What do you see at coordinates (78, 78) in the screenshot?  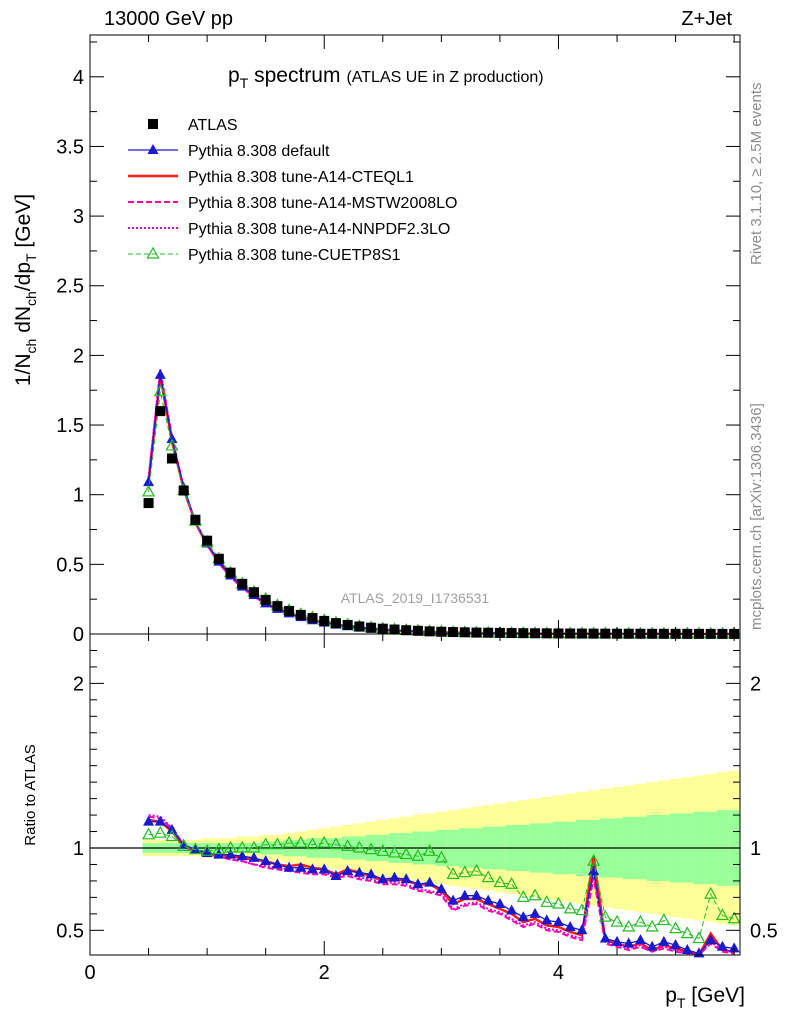 I see `main-ytick-label: 4` at bounding box center [78, 78].